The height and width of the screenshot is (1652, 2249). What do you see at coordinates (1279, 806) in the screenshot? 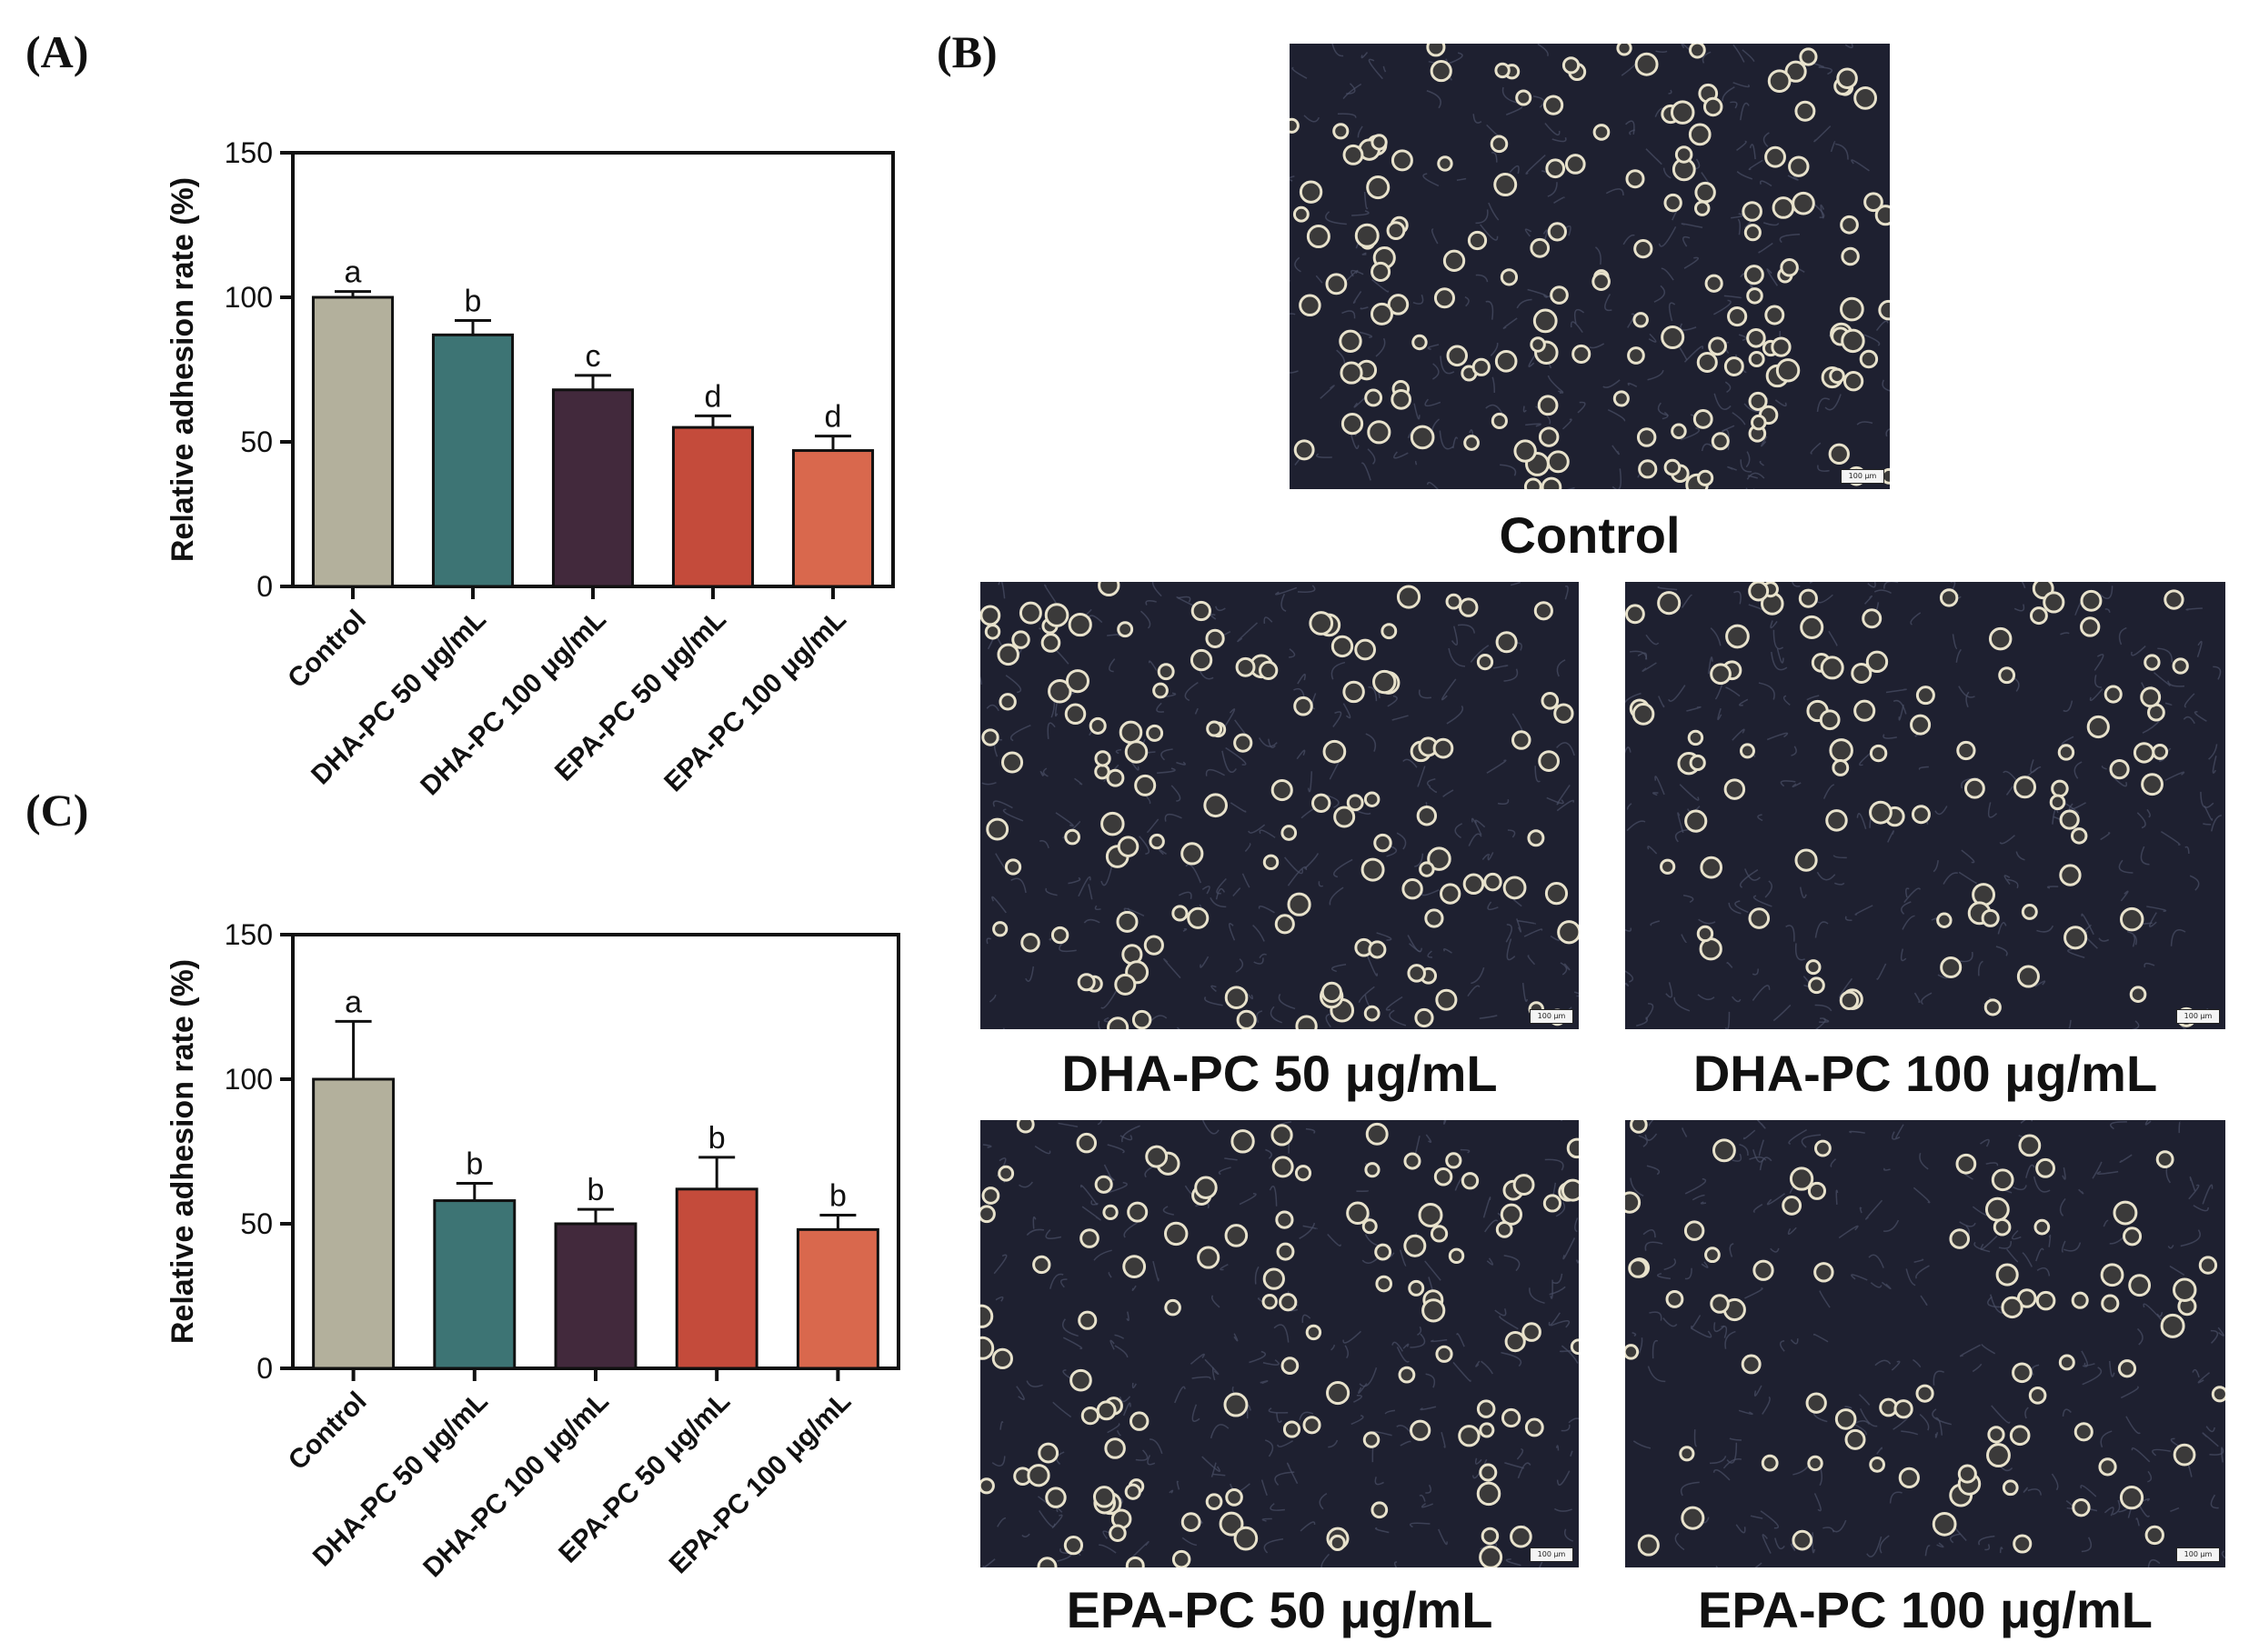
I see `micrograph-dha-pc-50: 100 μm` at bounding box center [1279, 806].